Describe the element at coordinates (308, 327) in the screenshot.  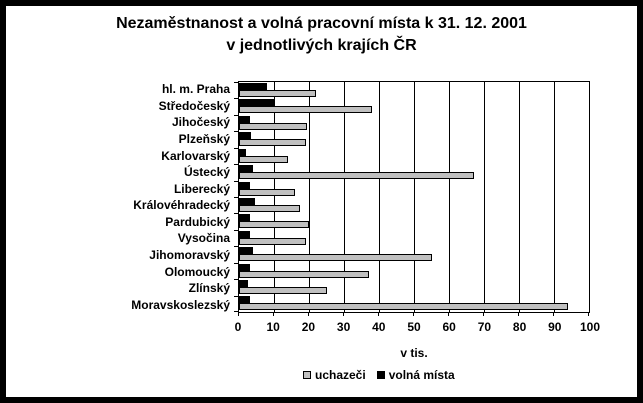
I see `x-tick-label-20: 20` at that location.